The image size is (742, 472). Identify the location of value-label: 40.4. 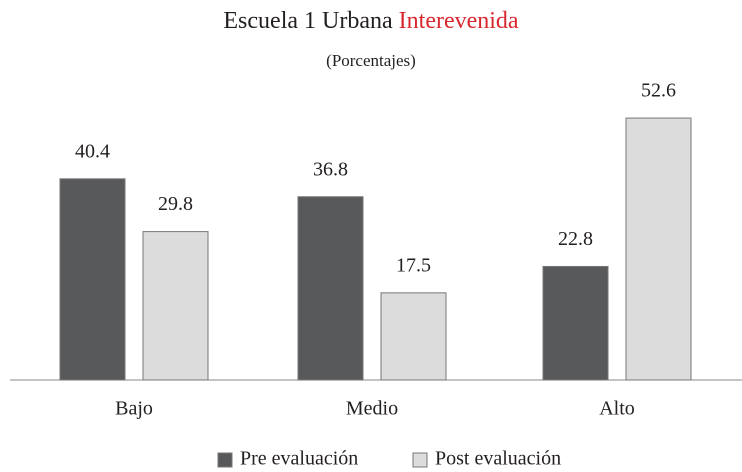
(92, 151).